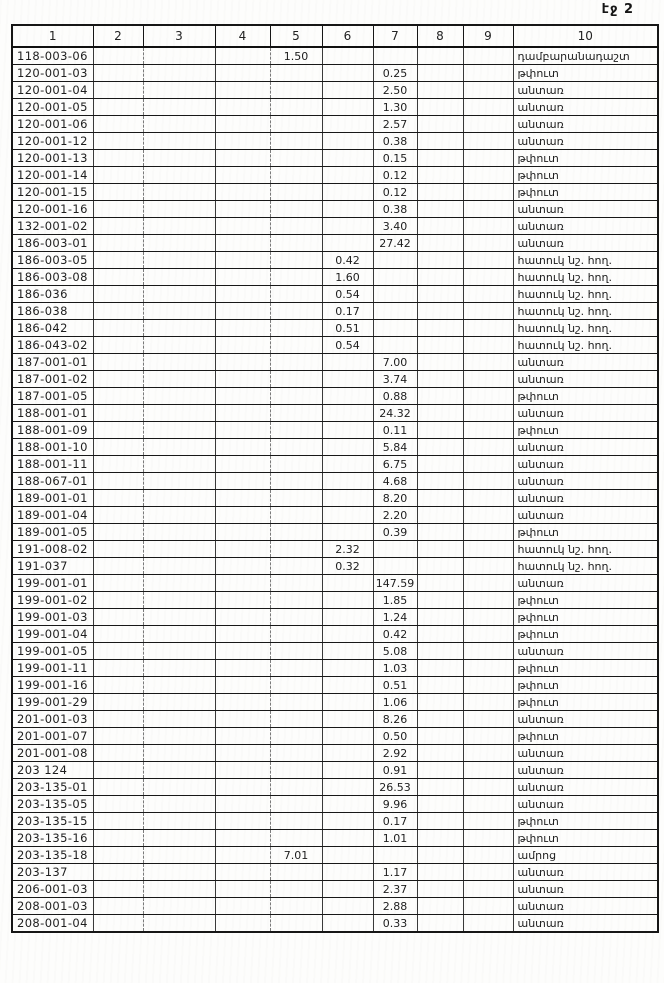  What do you see at coordinates (395, 685) in the screenshot?
I see `cell-area-col7: 0.51` at bounding box center [395, 685].